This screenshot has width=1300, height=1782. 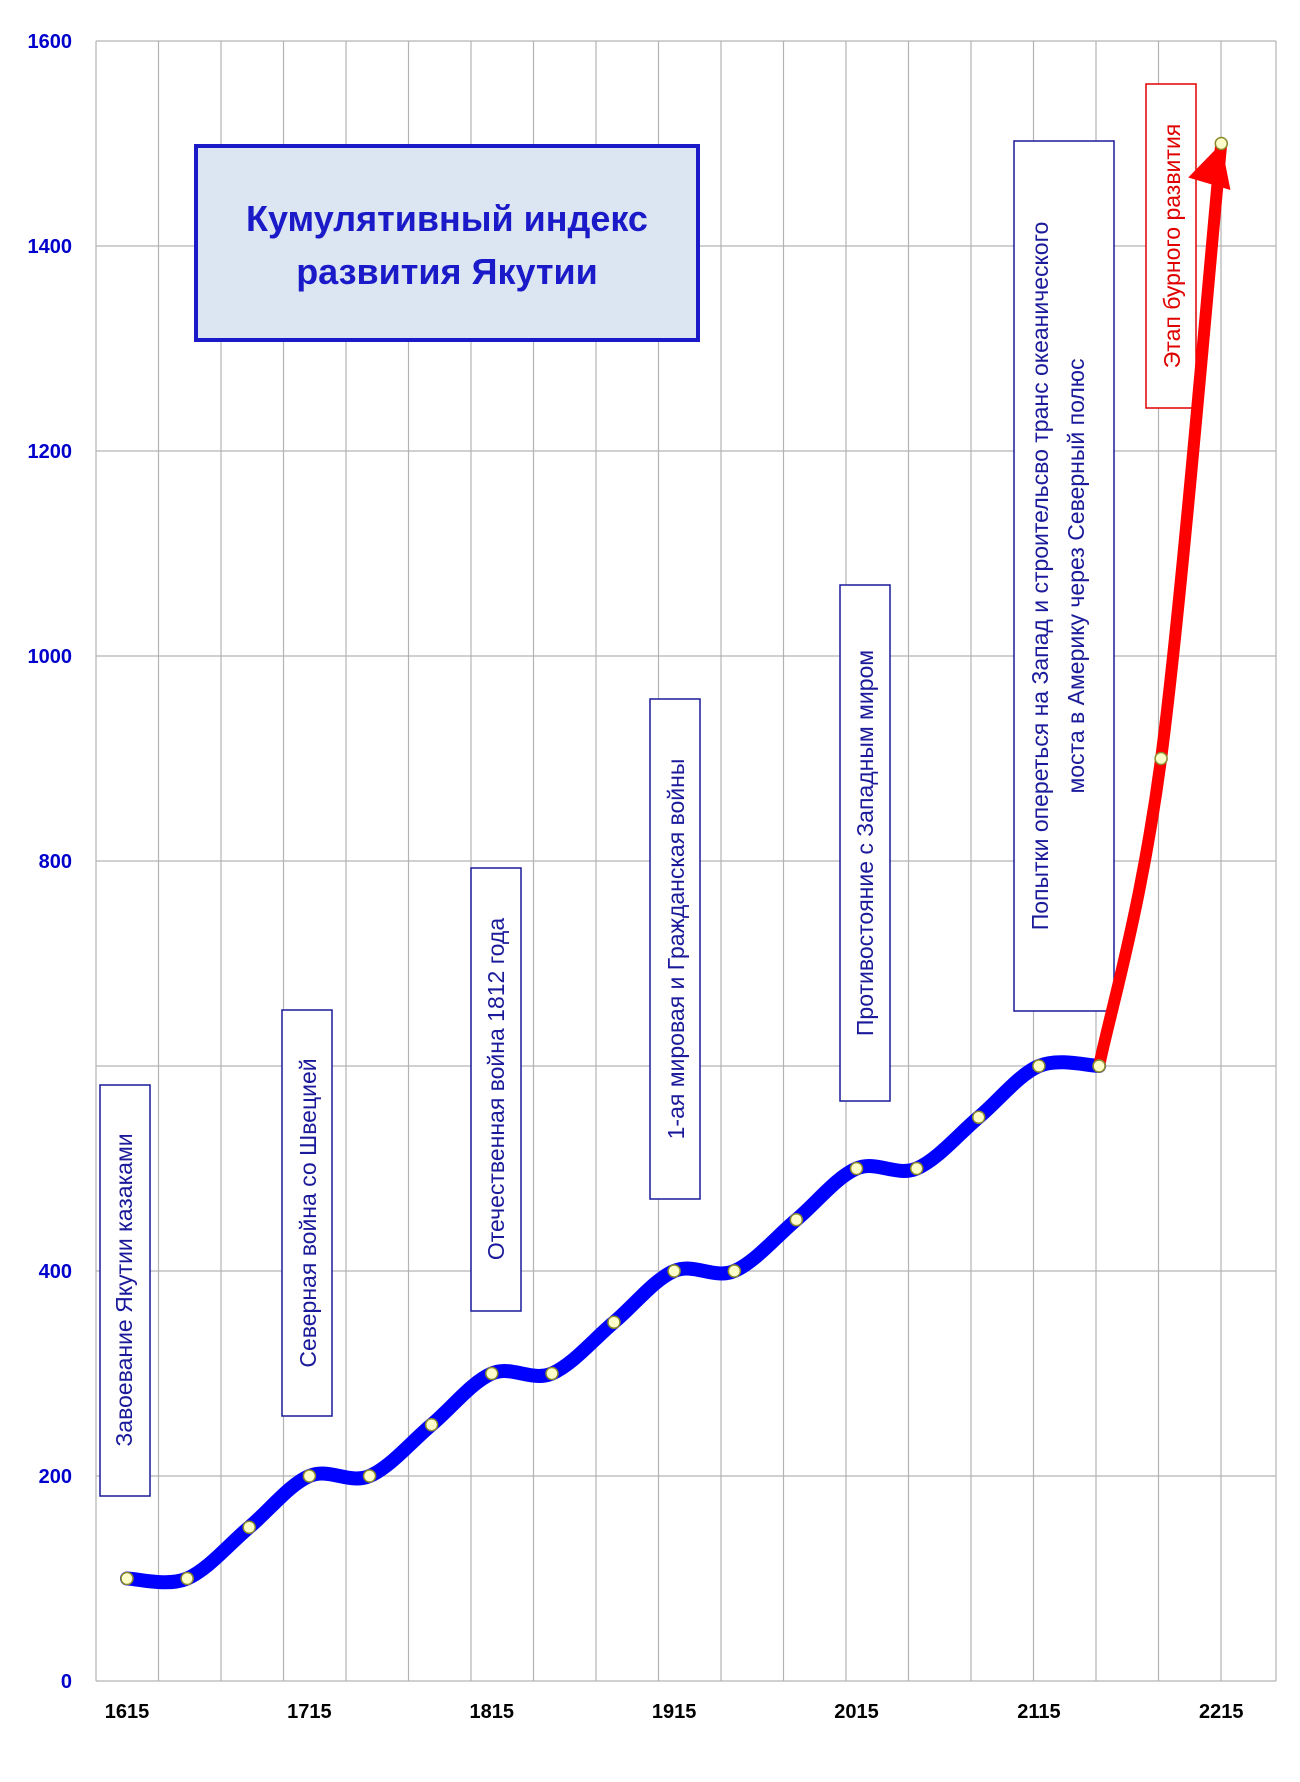 What do you see at coordinates (856, 1712) in the screenshot?
I see `x-tick-label-4: 2015` at bounding box center [856, 1712].